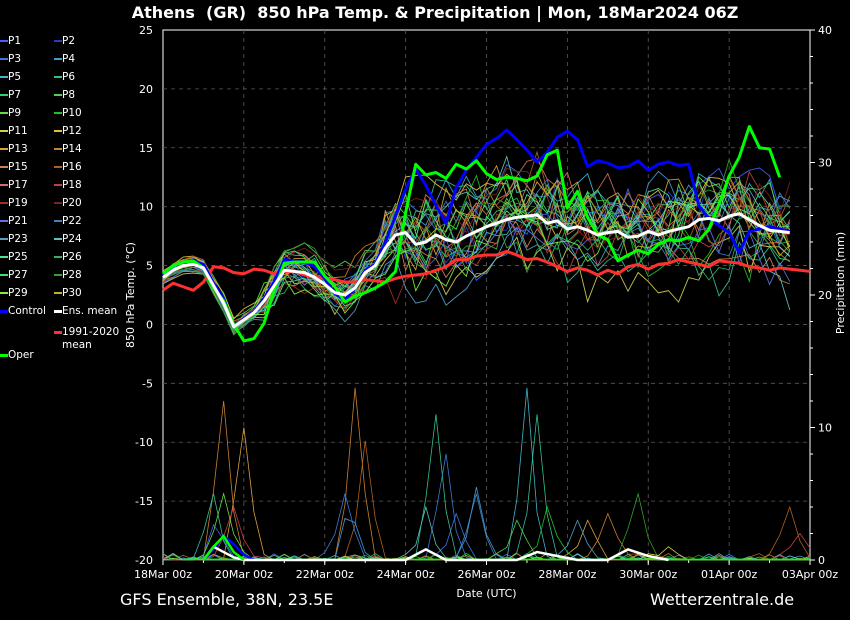 The image size is (850, 620). I want to click on legend-item: P19, so click(14, 203).